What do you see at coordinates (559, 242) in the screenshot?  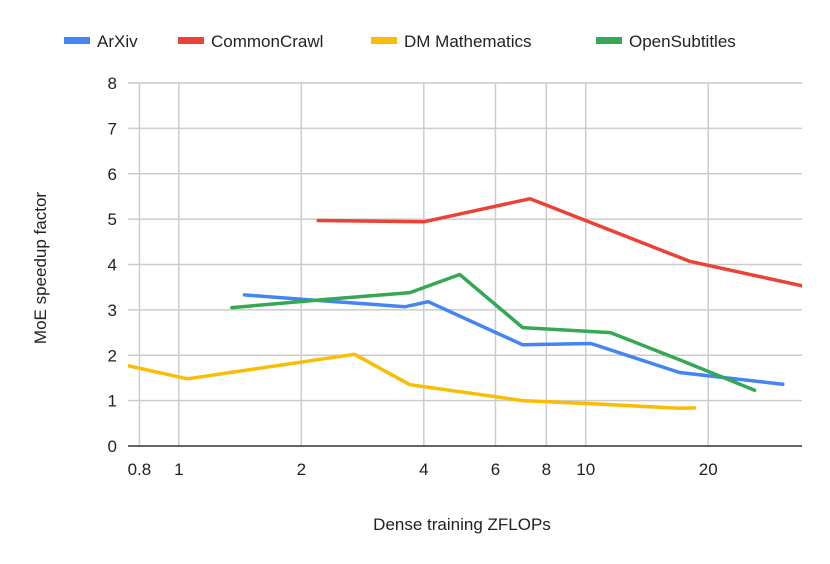 I see `series-line-commoncrawl` at bounding box center [559, 242].